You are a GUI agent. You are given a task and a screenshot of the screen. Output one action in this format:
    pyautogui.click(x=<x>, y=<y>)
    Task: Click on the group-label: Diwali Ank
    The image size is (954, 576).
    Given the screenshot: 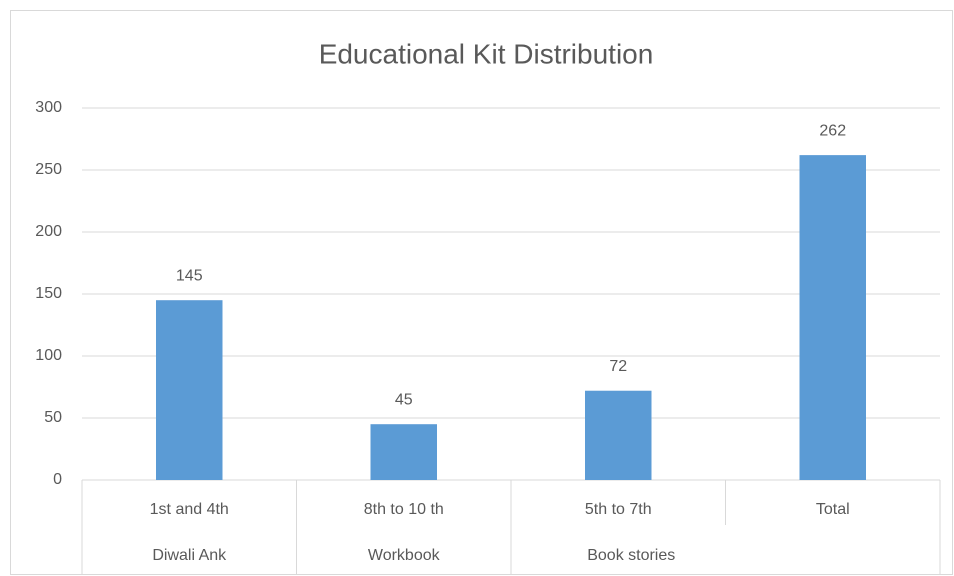 What is the action you would take?
    pyautogui.click(x=189, y=555)
    